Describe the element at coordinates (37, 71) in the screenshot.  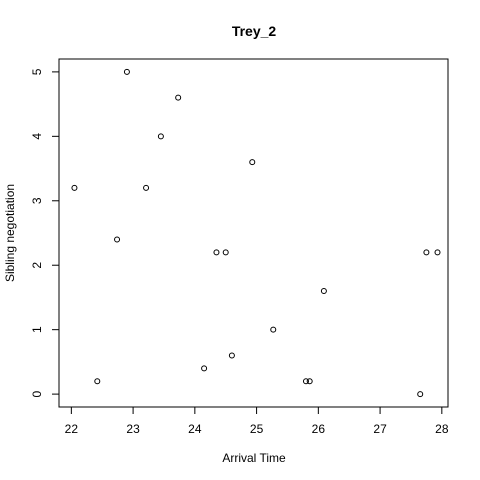
I see `y-tick-label-5: 5` at that location.